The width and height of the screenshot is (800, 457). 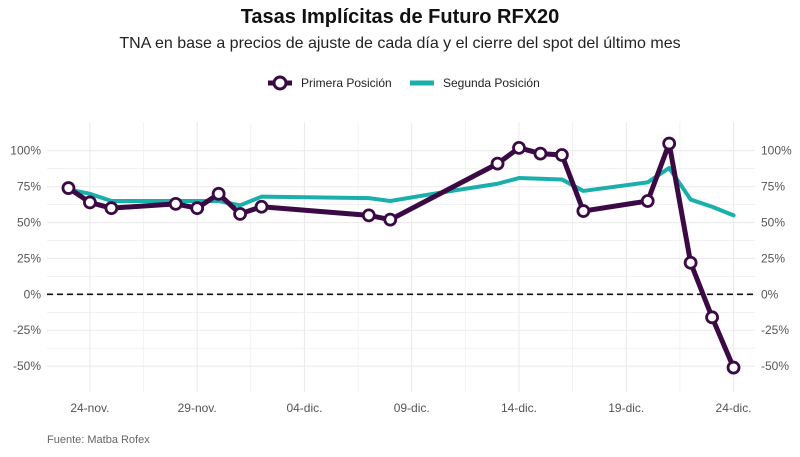 I want to click on legend-label-primera: Primera Posición, so click(x=346, y=83).